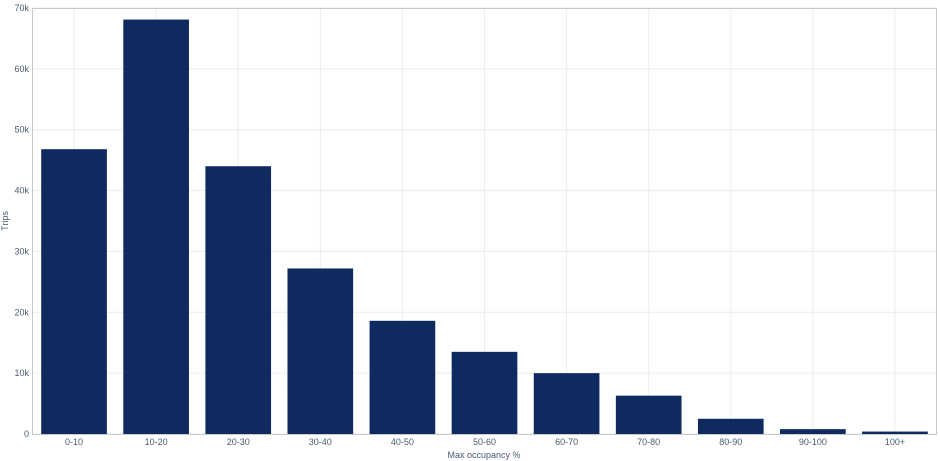  Describe the element at coordinates (895, 432) in the screenshot. I see `bar-100+` at that location.